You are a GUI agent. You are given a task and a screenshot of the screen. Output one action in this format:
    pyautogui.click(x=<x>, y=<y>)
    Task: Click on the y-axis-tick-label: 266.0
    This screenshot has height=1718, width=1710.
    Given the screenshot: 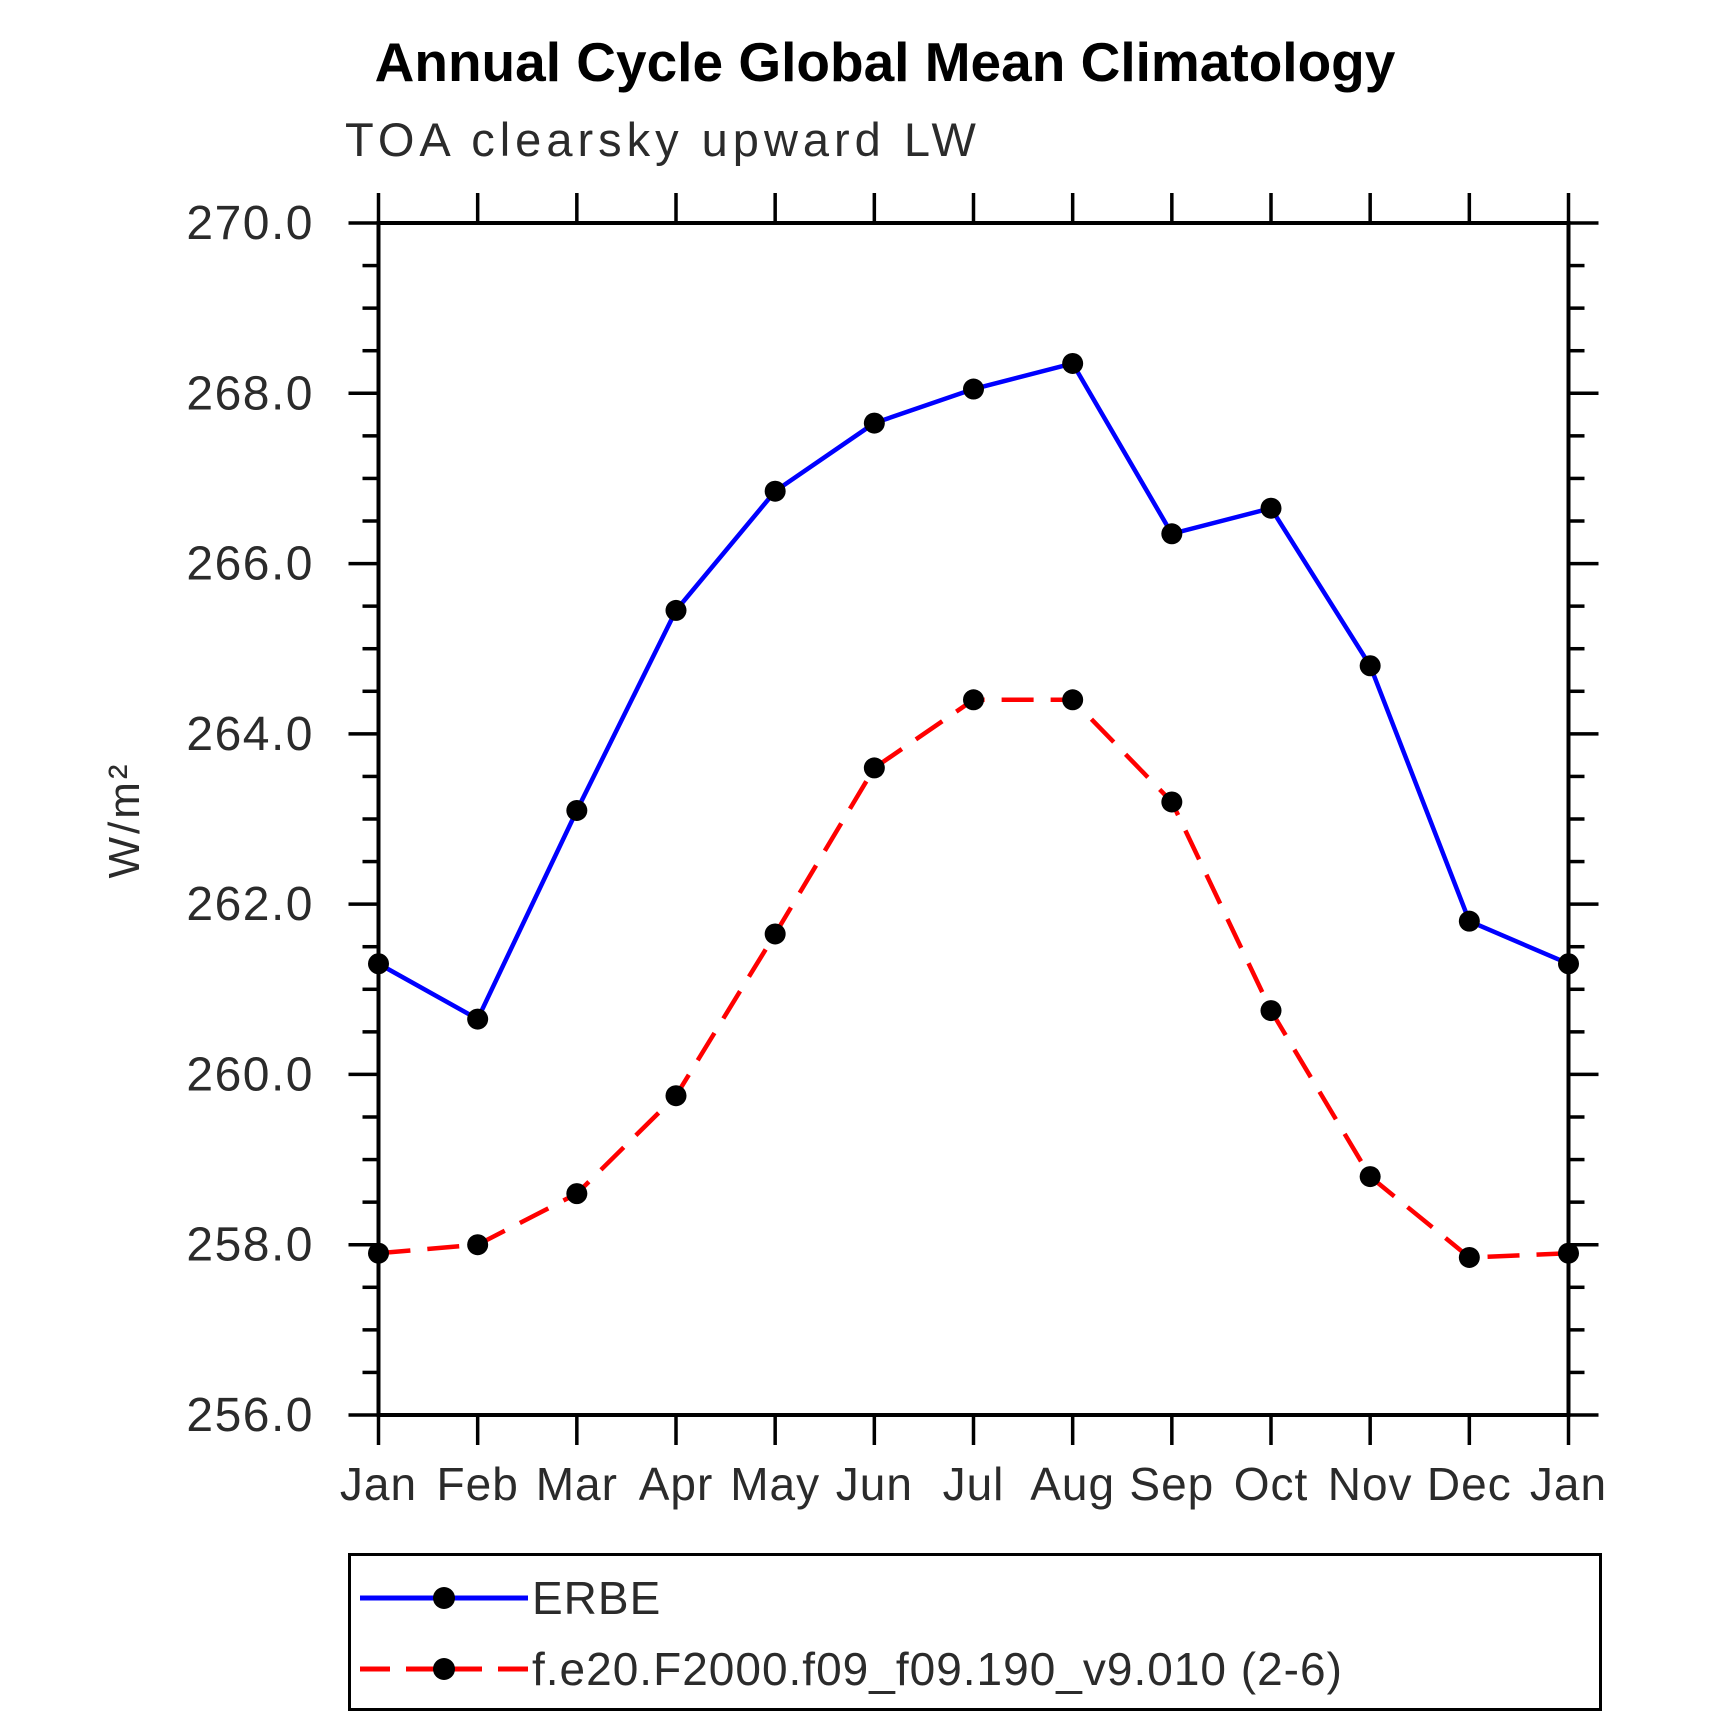 What is the action you would take?
    pyautogui.click(x=250, y=564)
    